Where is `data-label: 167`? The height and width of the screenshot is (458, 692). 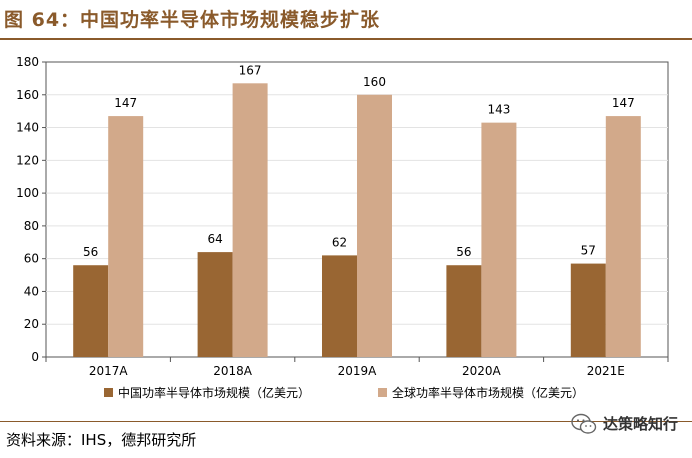
data-label: 167 is located at coordinates (250, 70).